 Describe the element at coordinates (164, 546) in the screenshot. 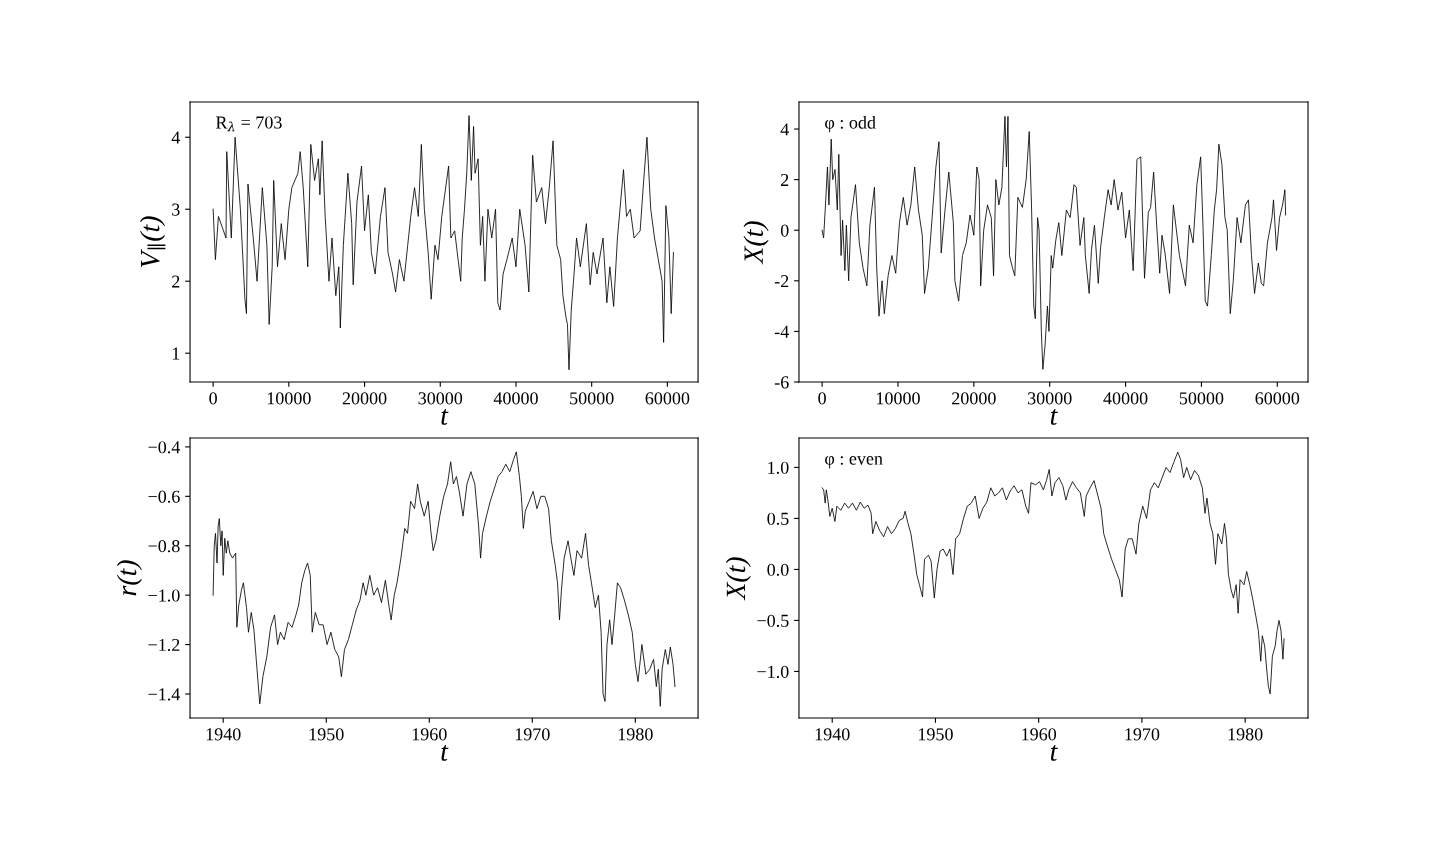

I see `y-tick-label: −0.8` at that location.